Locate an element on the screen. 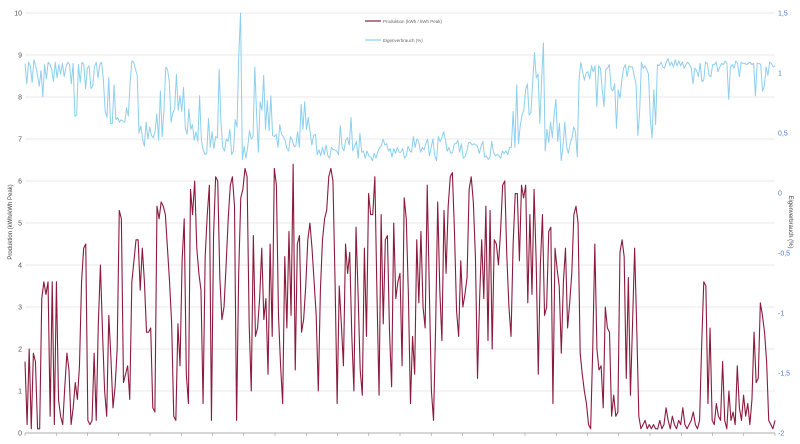  legend-label-eigenverbrauch: Eigenverbrauch (%) is located at coordinates (403, 40).